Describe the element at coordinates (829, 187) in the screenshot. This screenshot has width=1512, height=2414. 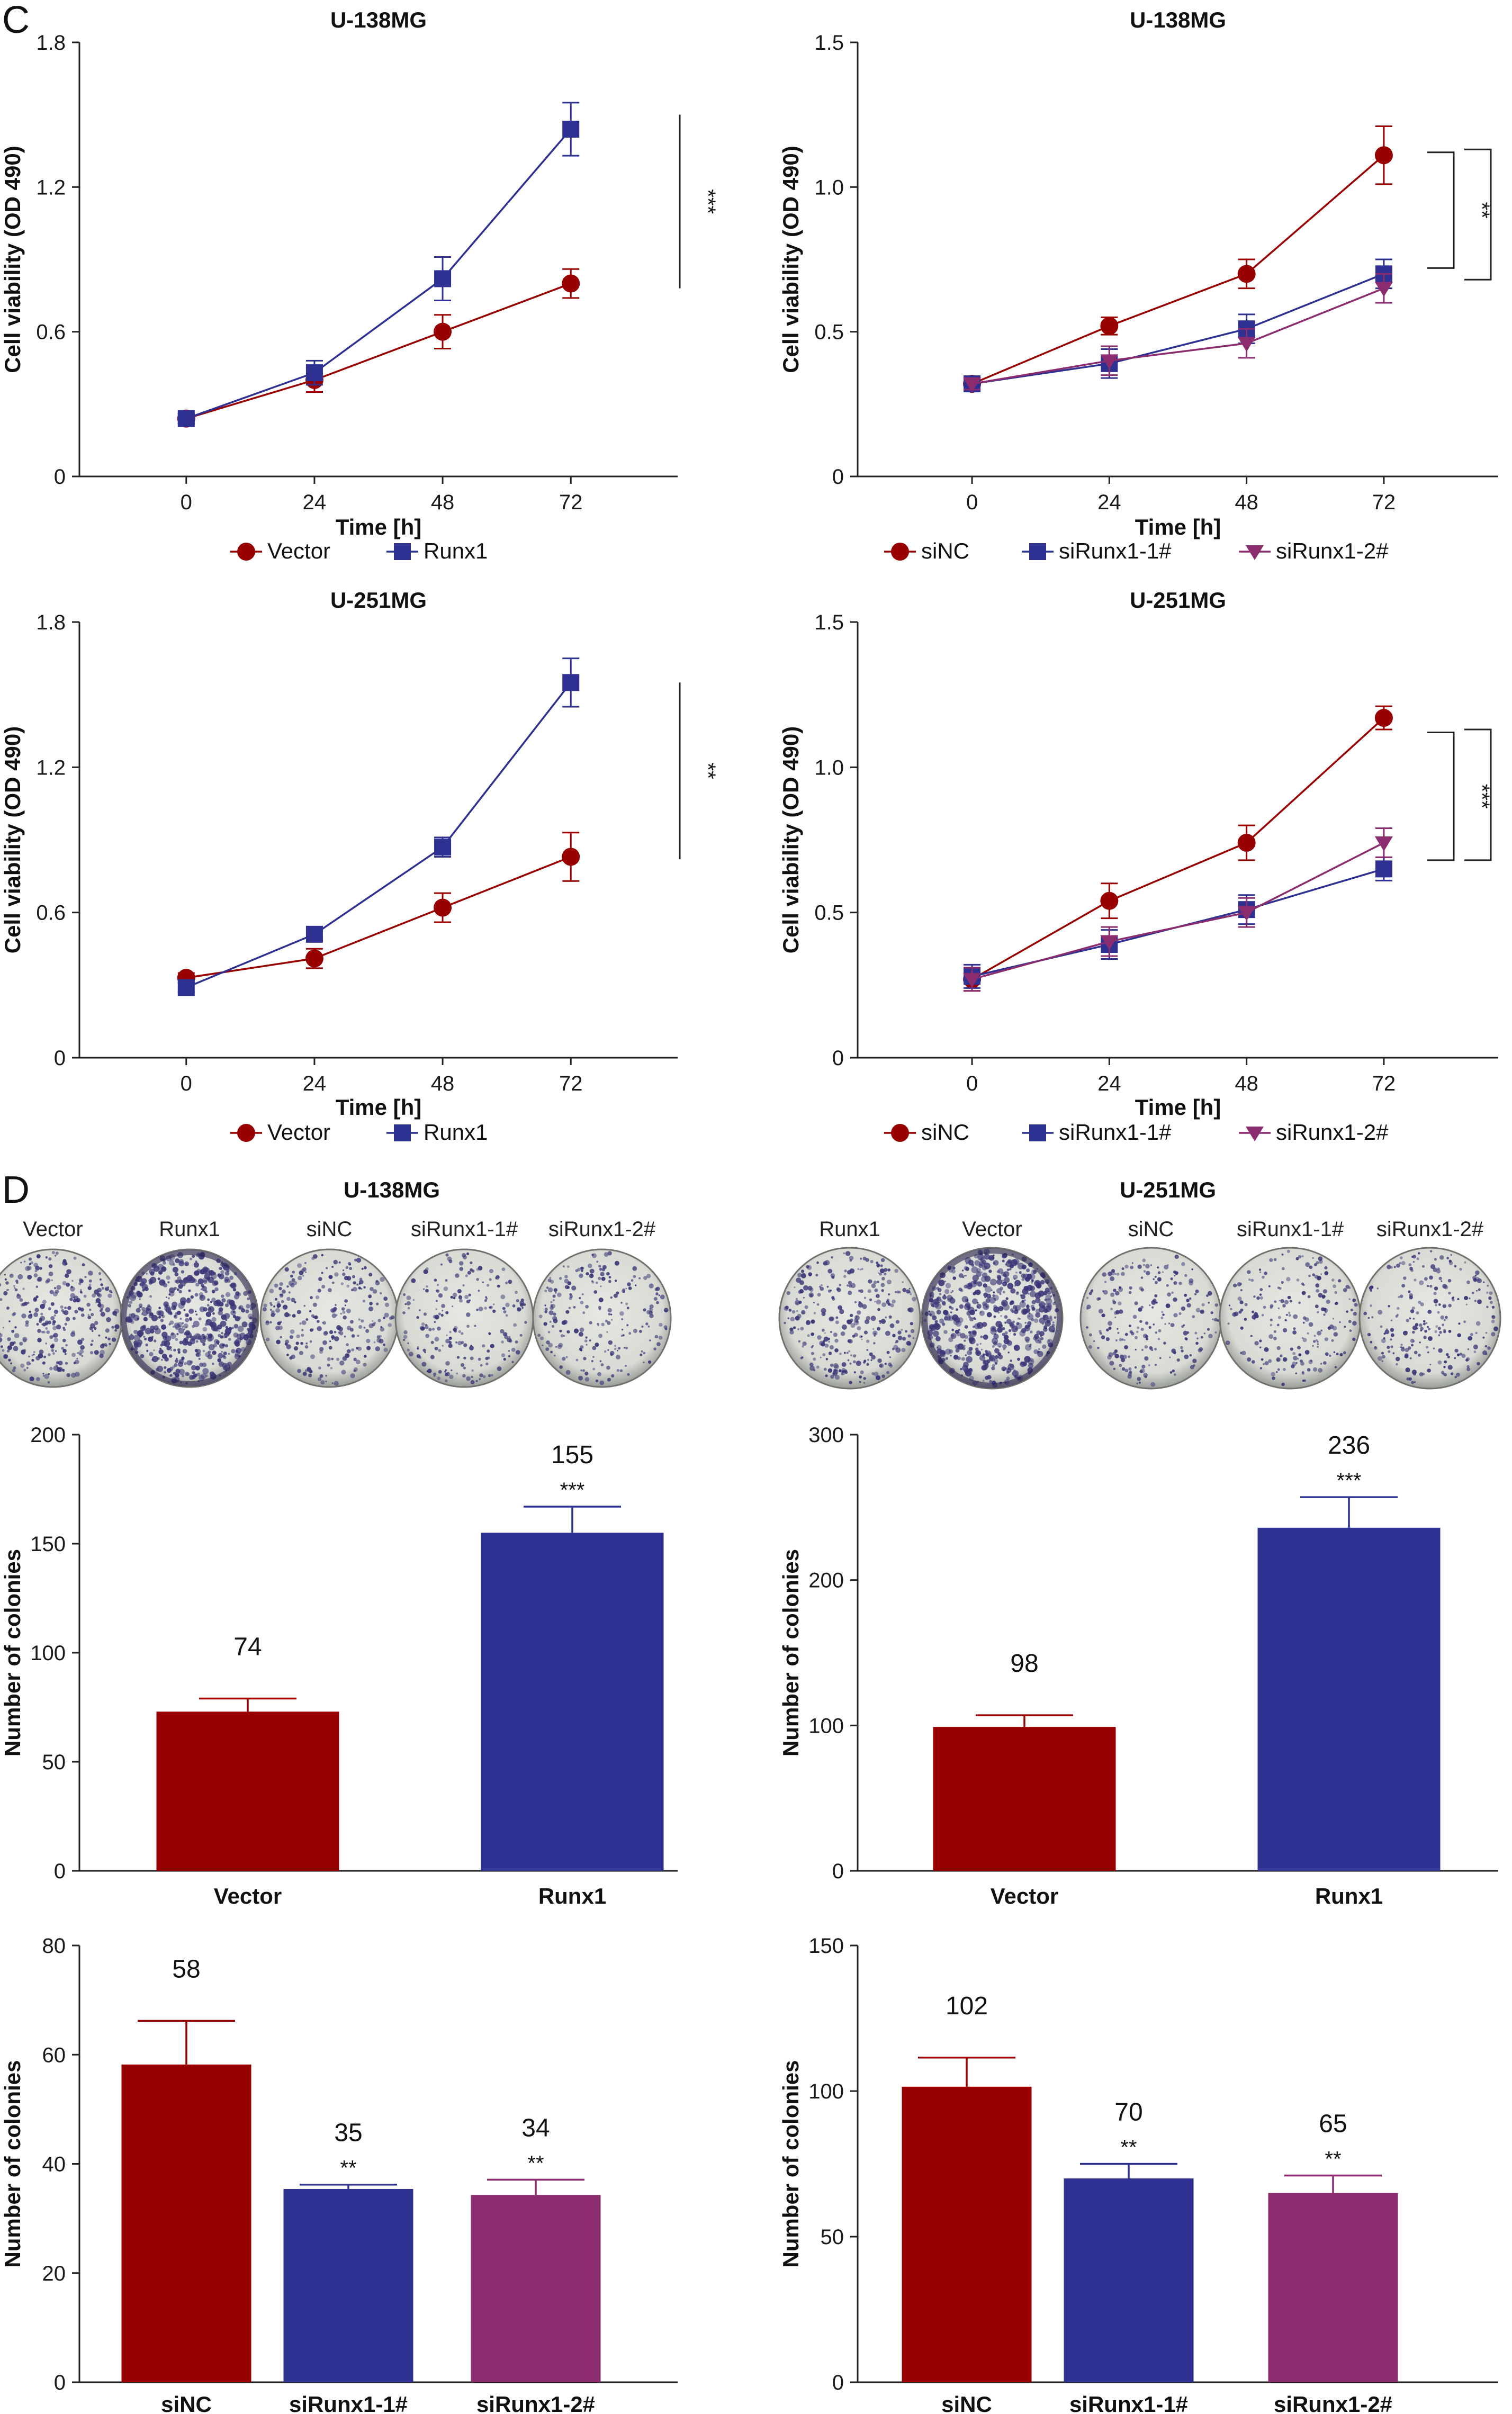
I see `y-tick-label: 1.0` at that location.